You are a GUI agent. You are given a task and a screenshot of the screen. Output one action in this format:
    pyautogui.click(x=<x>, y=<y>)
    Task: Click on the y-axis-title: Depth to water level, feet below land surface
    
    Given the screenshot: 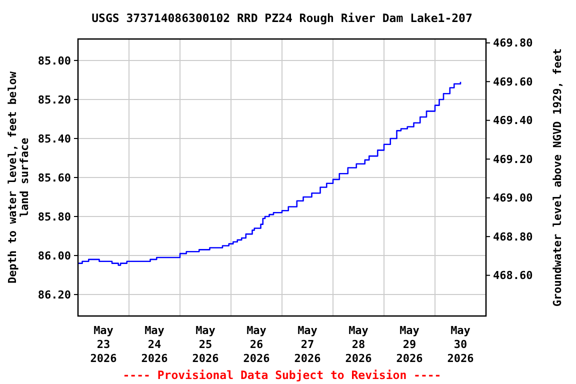 What is the action you would take?
    pyautogui.click(x=18, y=177)
    